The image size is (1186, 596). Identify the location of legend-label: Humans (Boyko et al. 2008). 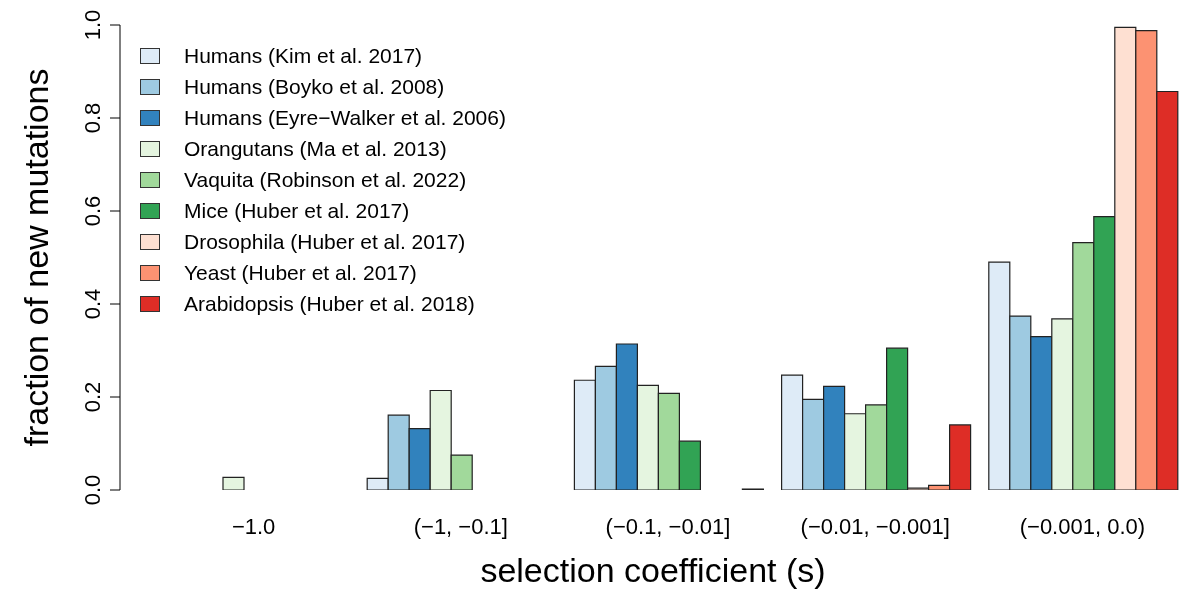
(314, 86).